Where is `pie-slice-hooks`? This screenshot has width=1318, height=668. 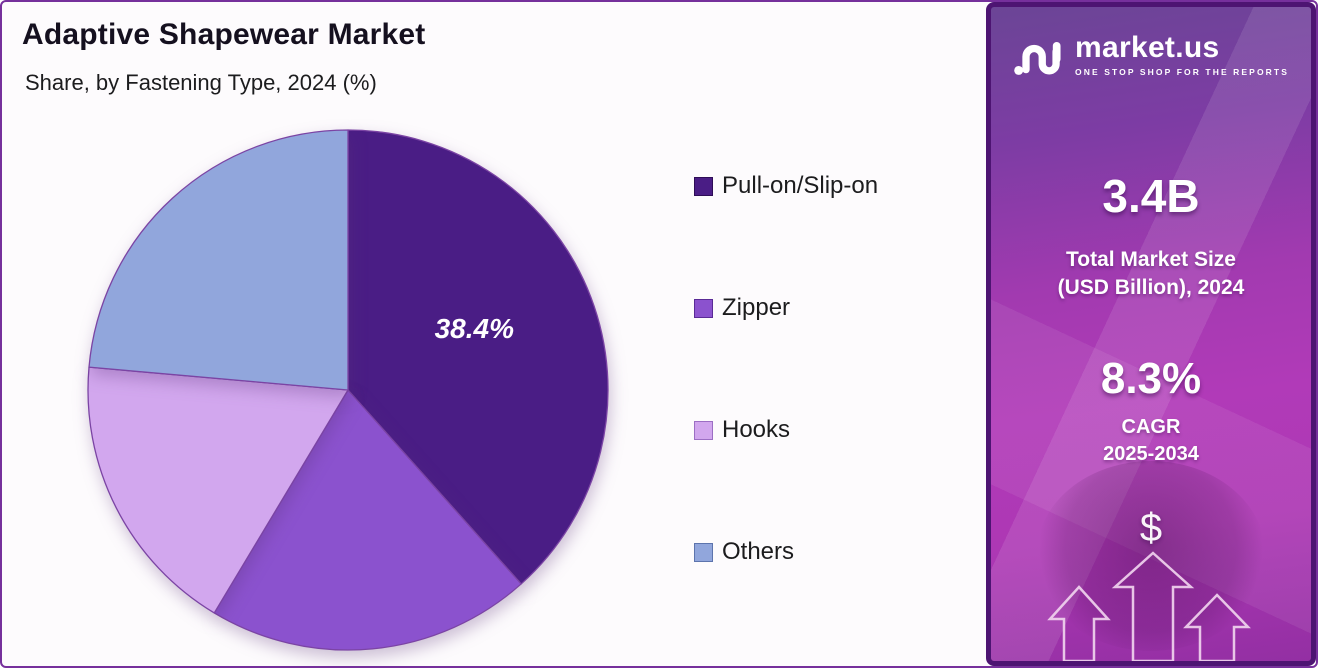
pie-slice-hooks is located at coordinates (218, 490).